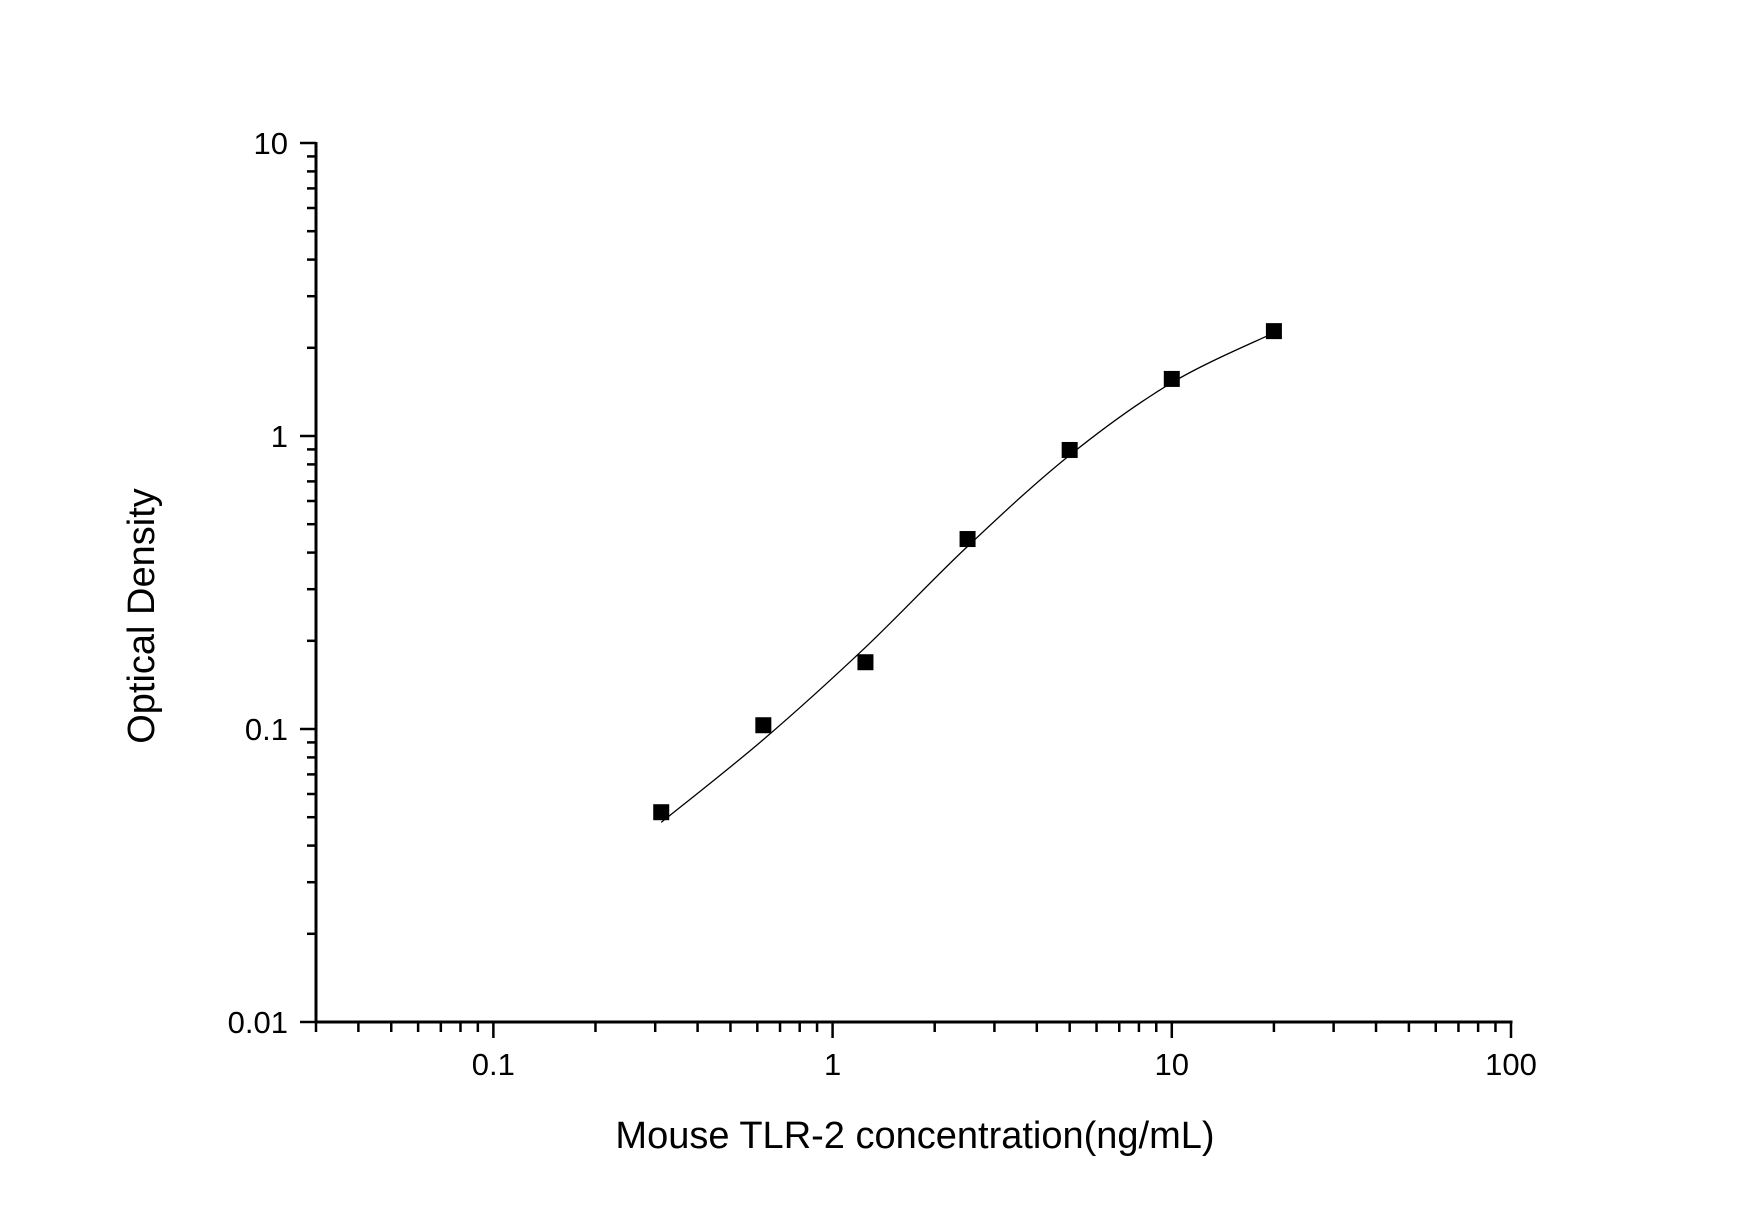  I want to click on y-tick-label: 1, so click(279, 436).